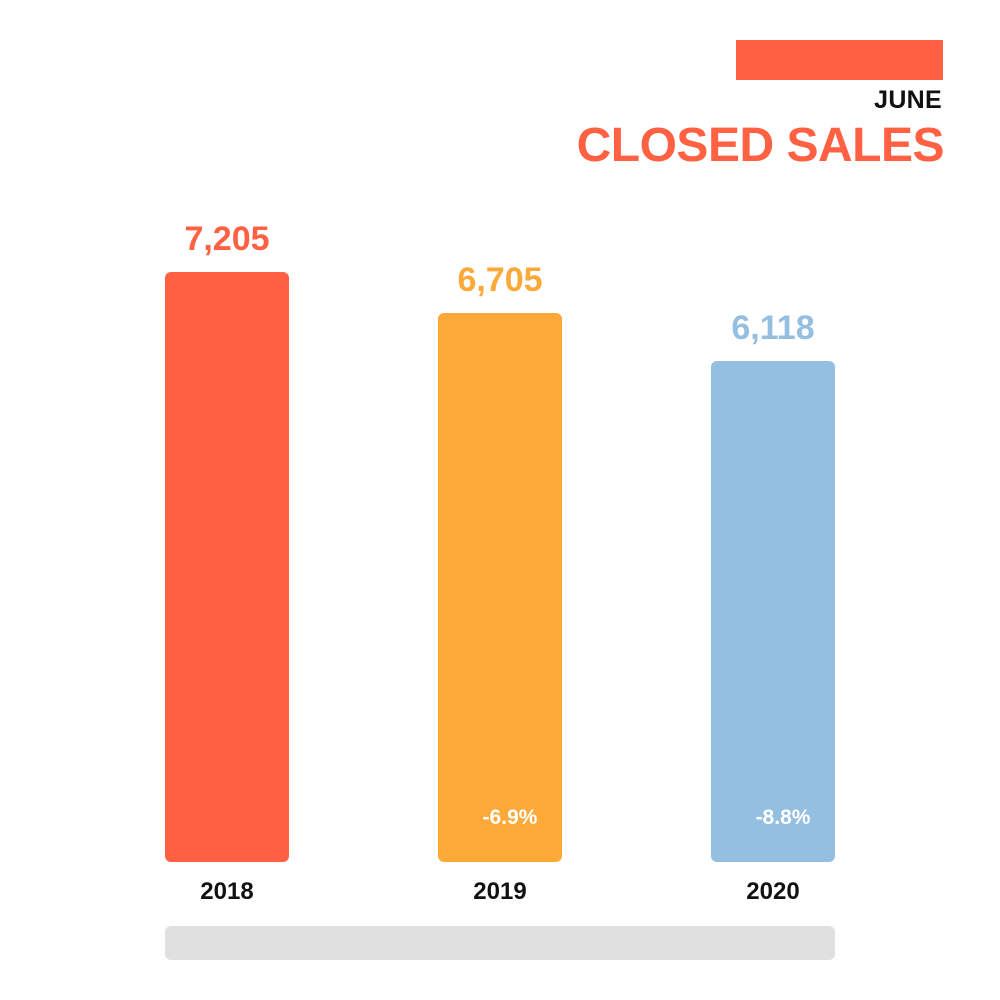 The width and height of the screenshot is (1000, 1000). Describe the element at coordinates (772, 328) in the screenshot. I see `value-label-2020: 6,118` at that location.